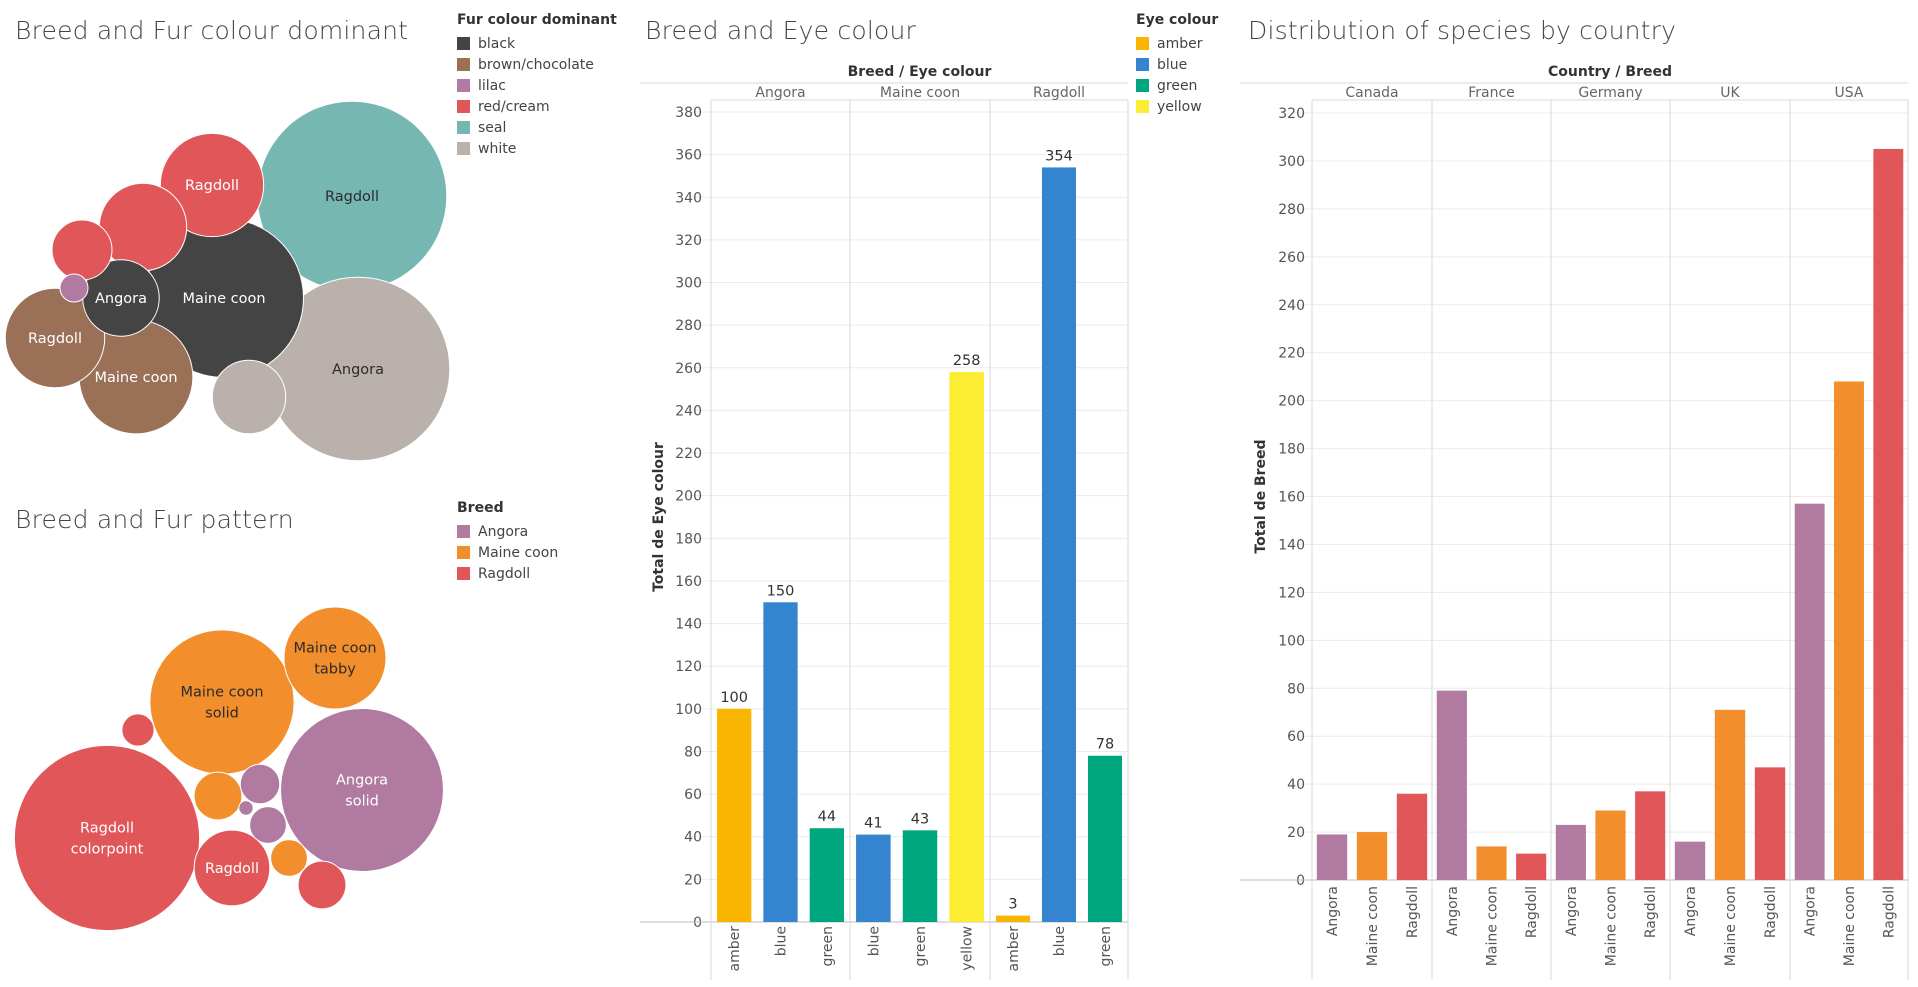 This screenshot has height=987, width=1918. What do you see at coordinates (920, 819) in the screenshot?
I see `eye-colour-value-label: 43` at bounding box center [920, 819].